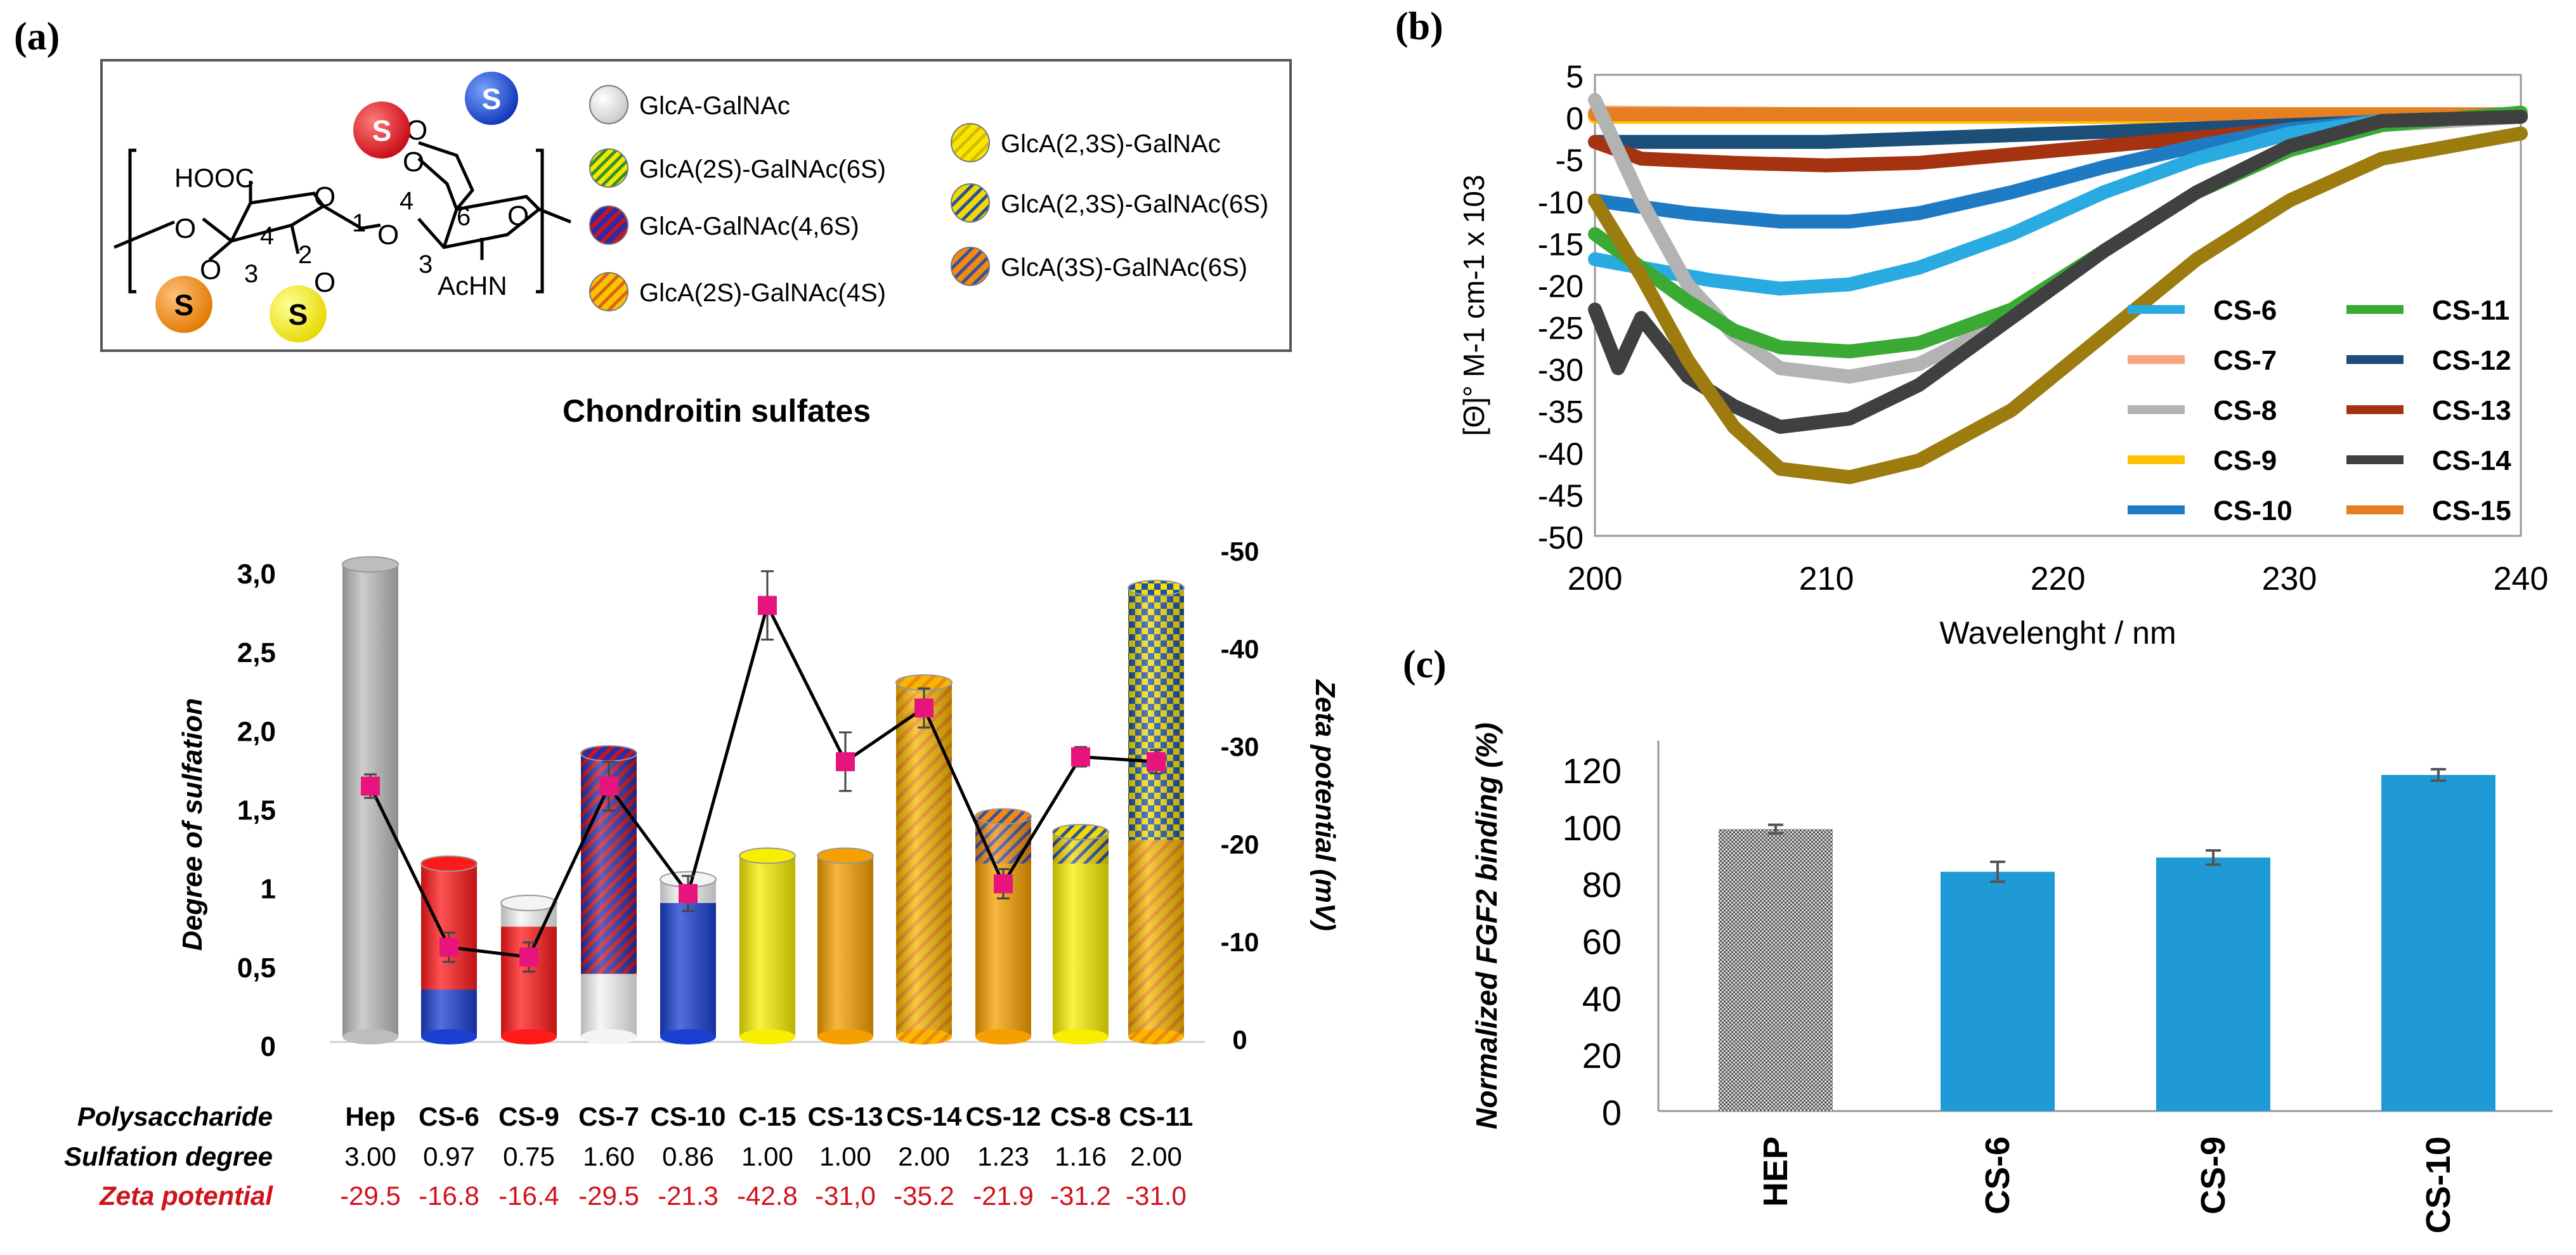 The height and width of the screenshot is (1255, 2576). What do you see at coordinates (768, 1196) in the screenshot?
I see `chart-a-zeta-label: -42.8` at bounding box center [768, 1196].